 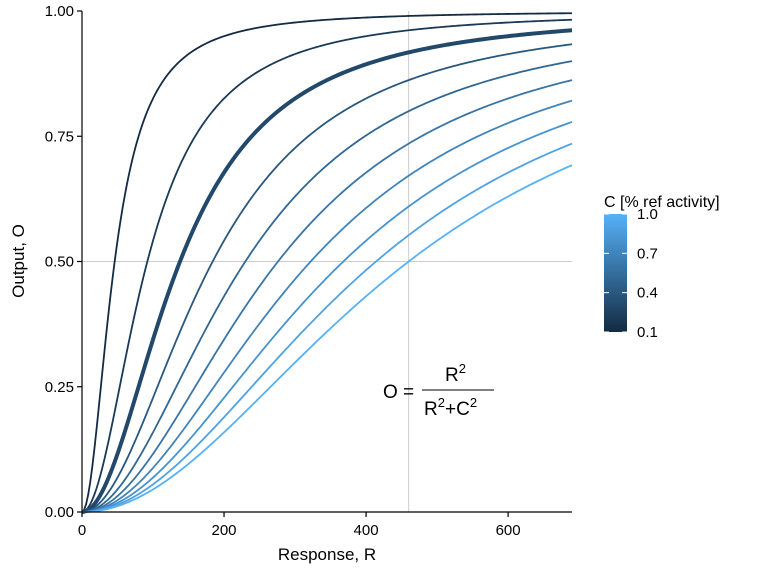 What do you see at coordinates (647, 214) in the screenshot?
I see `legend-label: 1.0` at bounding box center [647, 214].